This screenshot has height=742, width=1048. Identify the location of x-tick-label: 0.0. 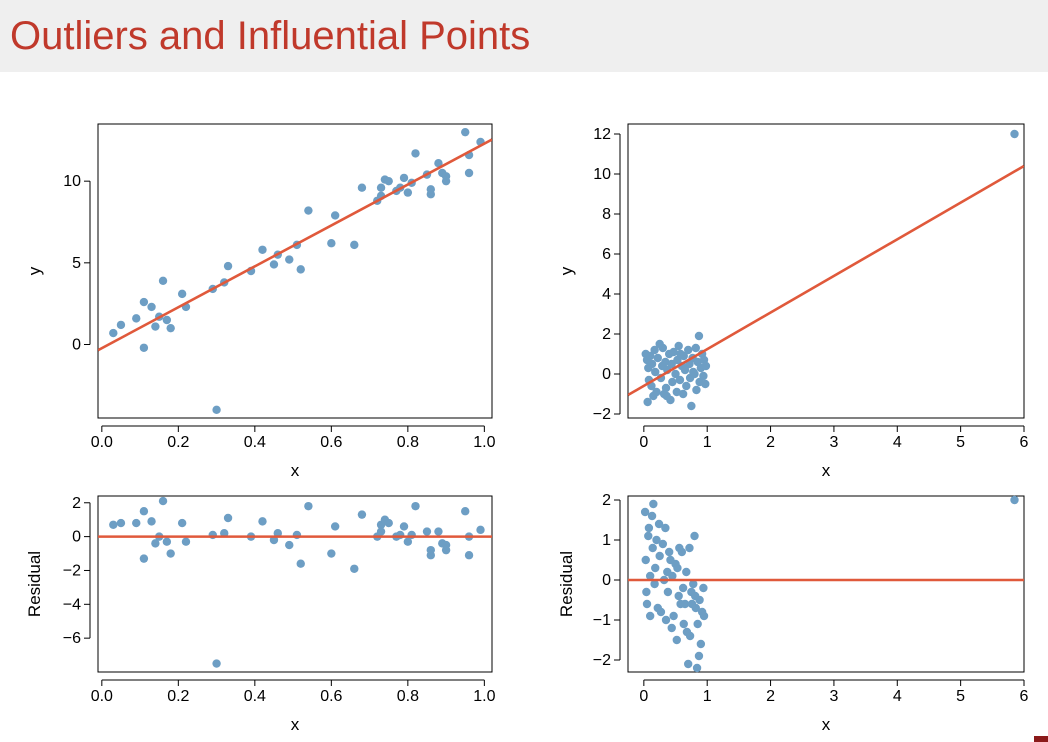
(102, 696).